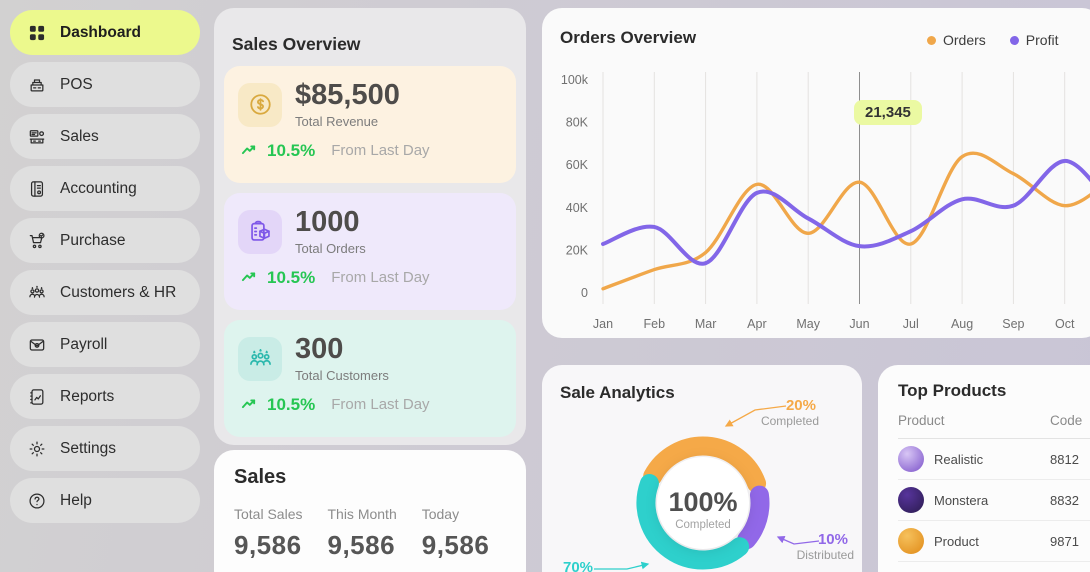 Image resolution: width=1090 pixels, height=572 pixels. I want to click on product-code: 8832, so click(1064, 500).